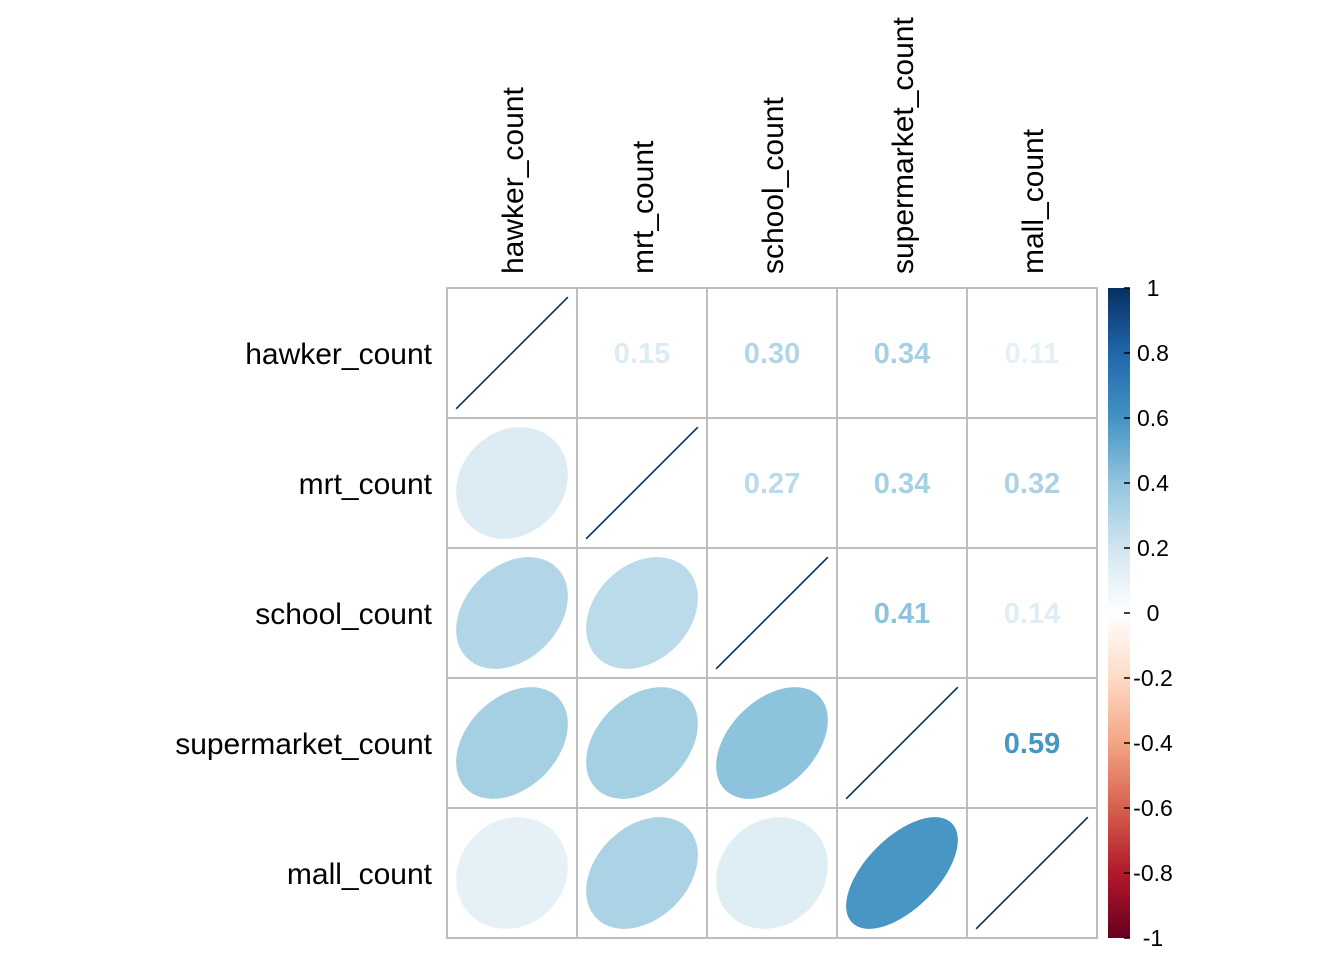 The width and height of the screenshot is (1344, 960). I want to click on correlation-value: 0.41, so click(902, 614).